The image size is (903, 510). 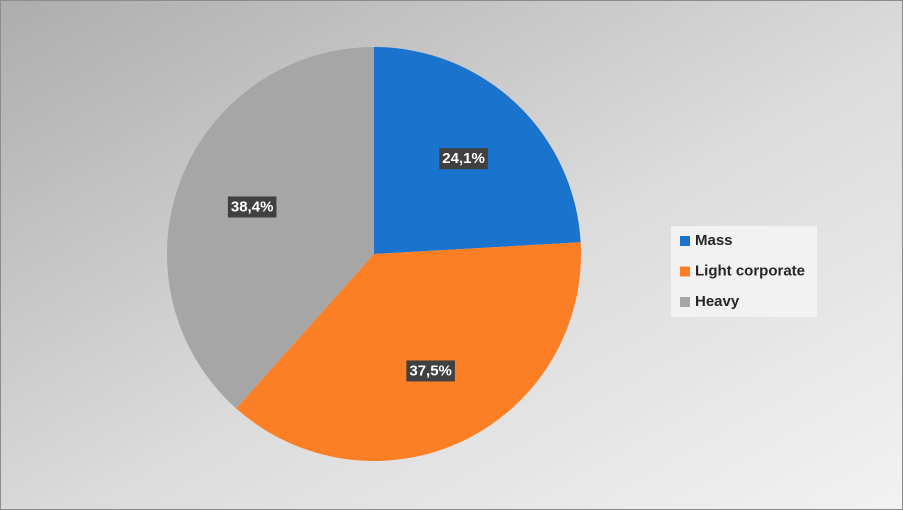 What do you see at coordinates (750, 270) in the screenshot?
I see `legend-label: Light corporate` at bounding box center [750, 270].